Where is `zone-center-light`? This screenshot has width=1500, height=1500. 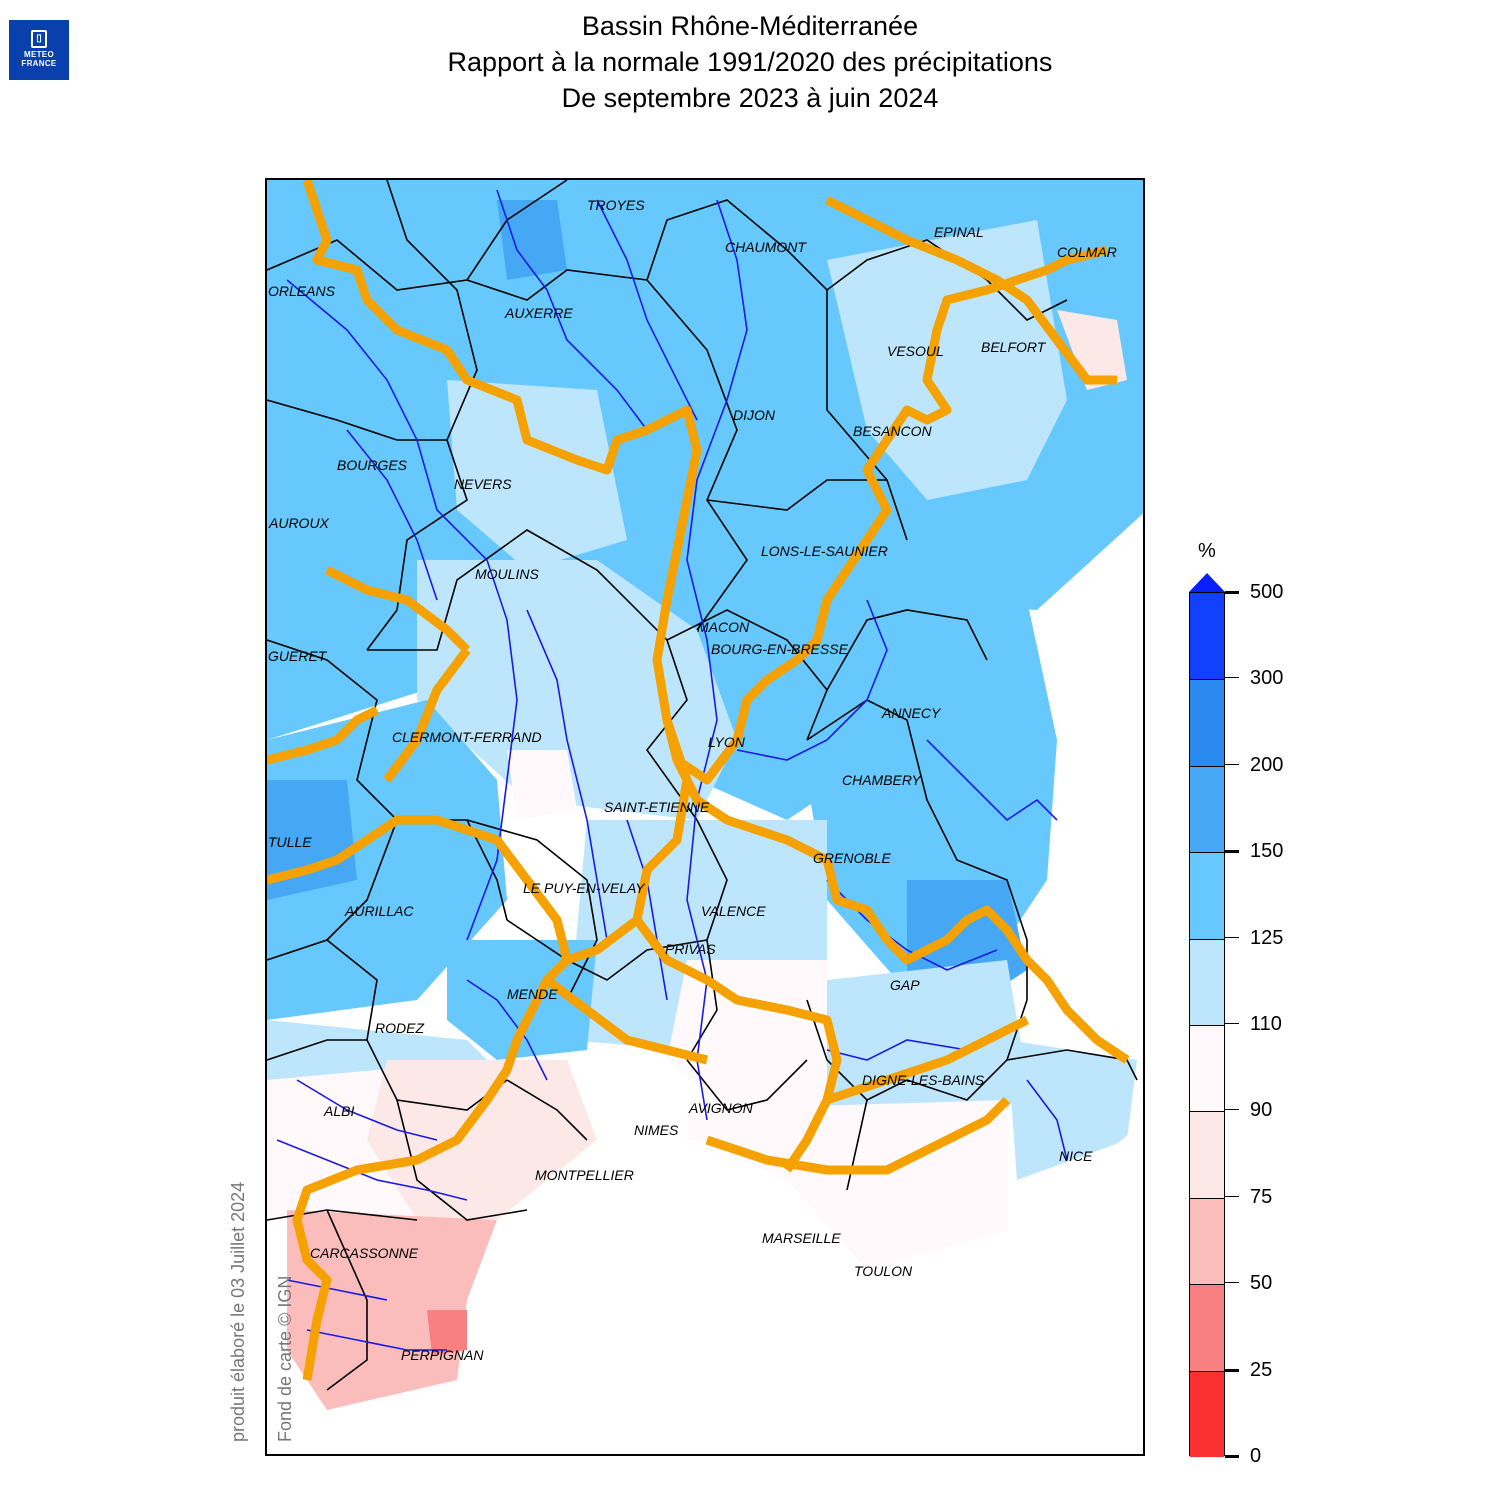 zone-center-light is located at coordinates (577, 690).